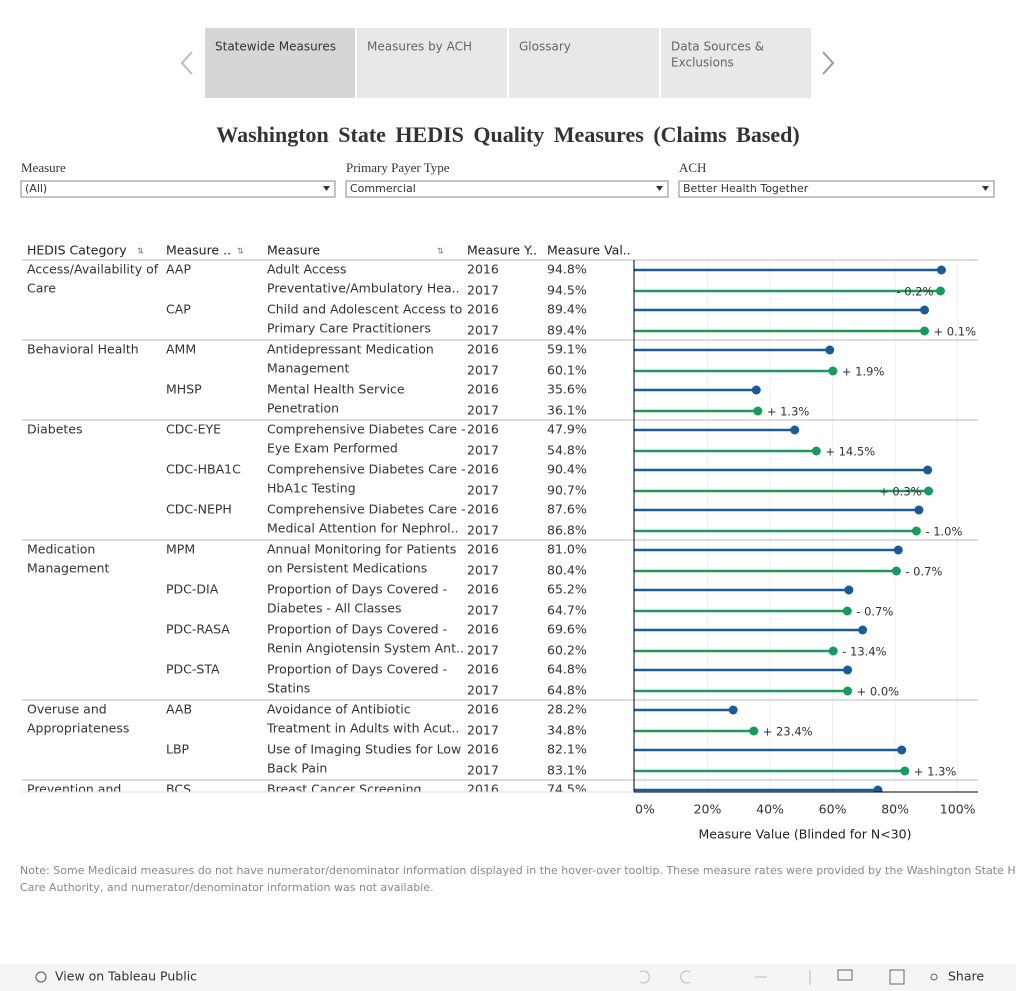  What do you see at coordinates (419, 47) in the screenshot?
I see `tab-label: Measures by ACH` at bounding box center [419, 47].